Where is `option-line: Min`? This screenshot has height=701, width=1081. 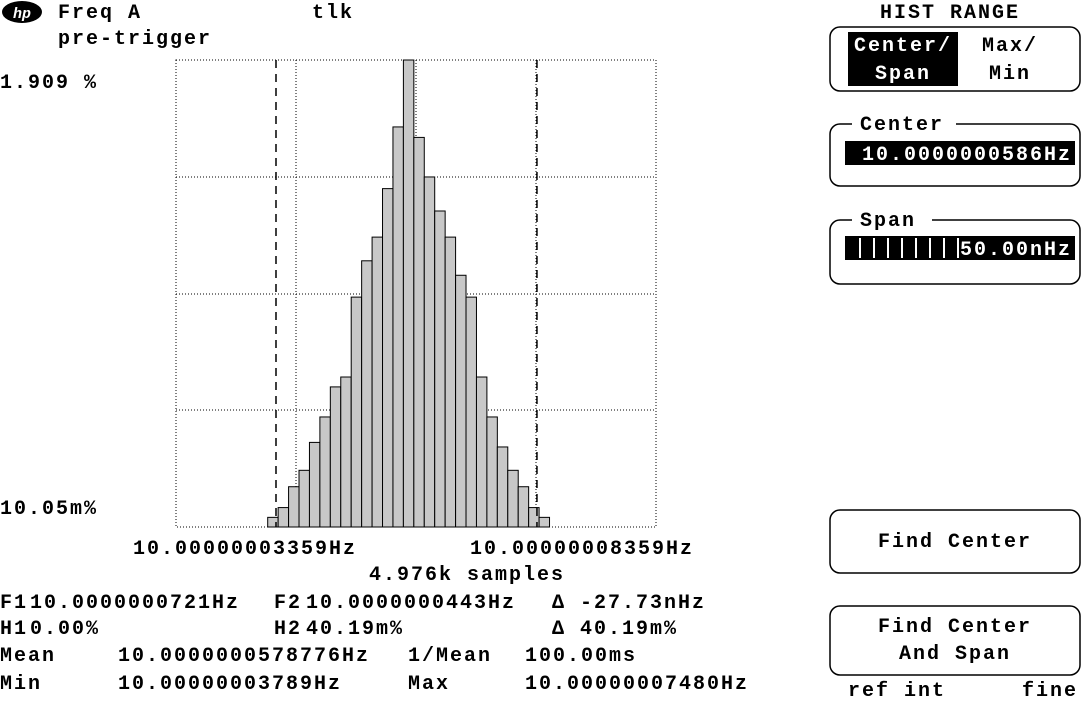 option-line: Min is located at coordinates (1010, 74).